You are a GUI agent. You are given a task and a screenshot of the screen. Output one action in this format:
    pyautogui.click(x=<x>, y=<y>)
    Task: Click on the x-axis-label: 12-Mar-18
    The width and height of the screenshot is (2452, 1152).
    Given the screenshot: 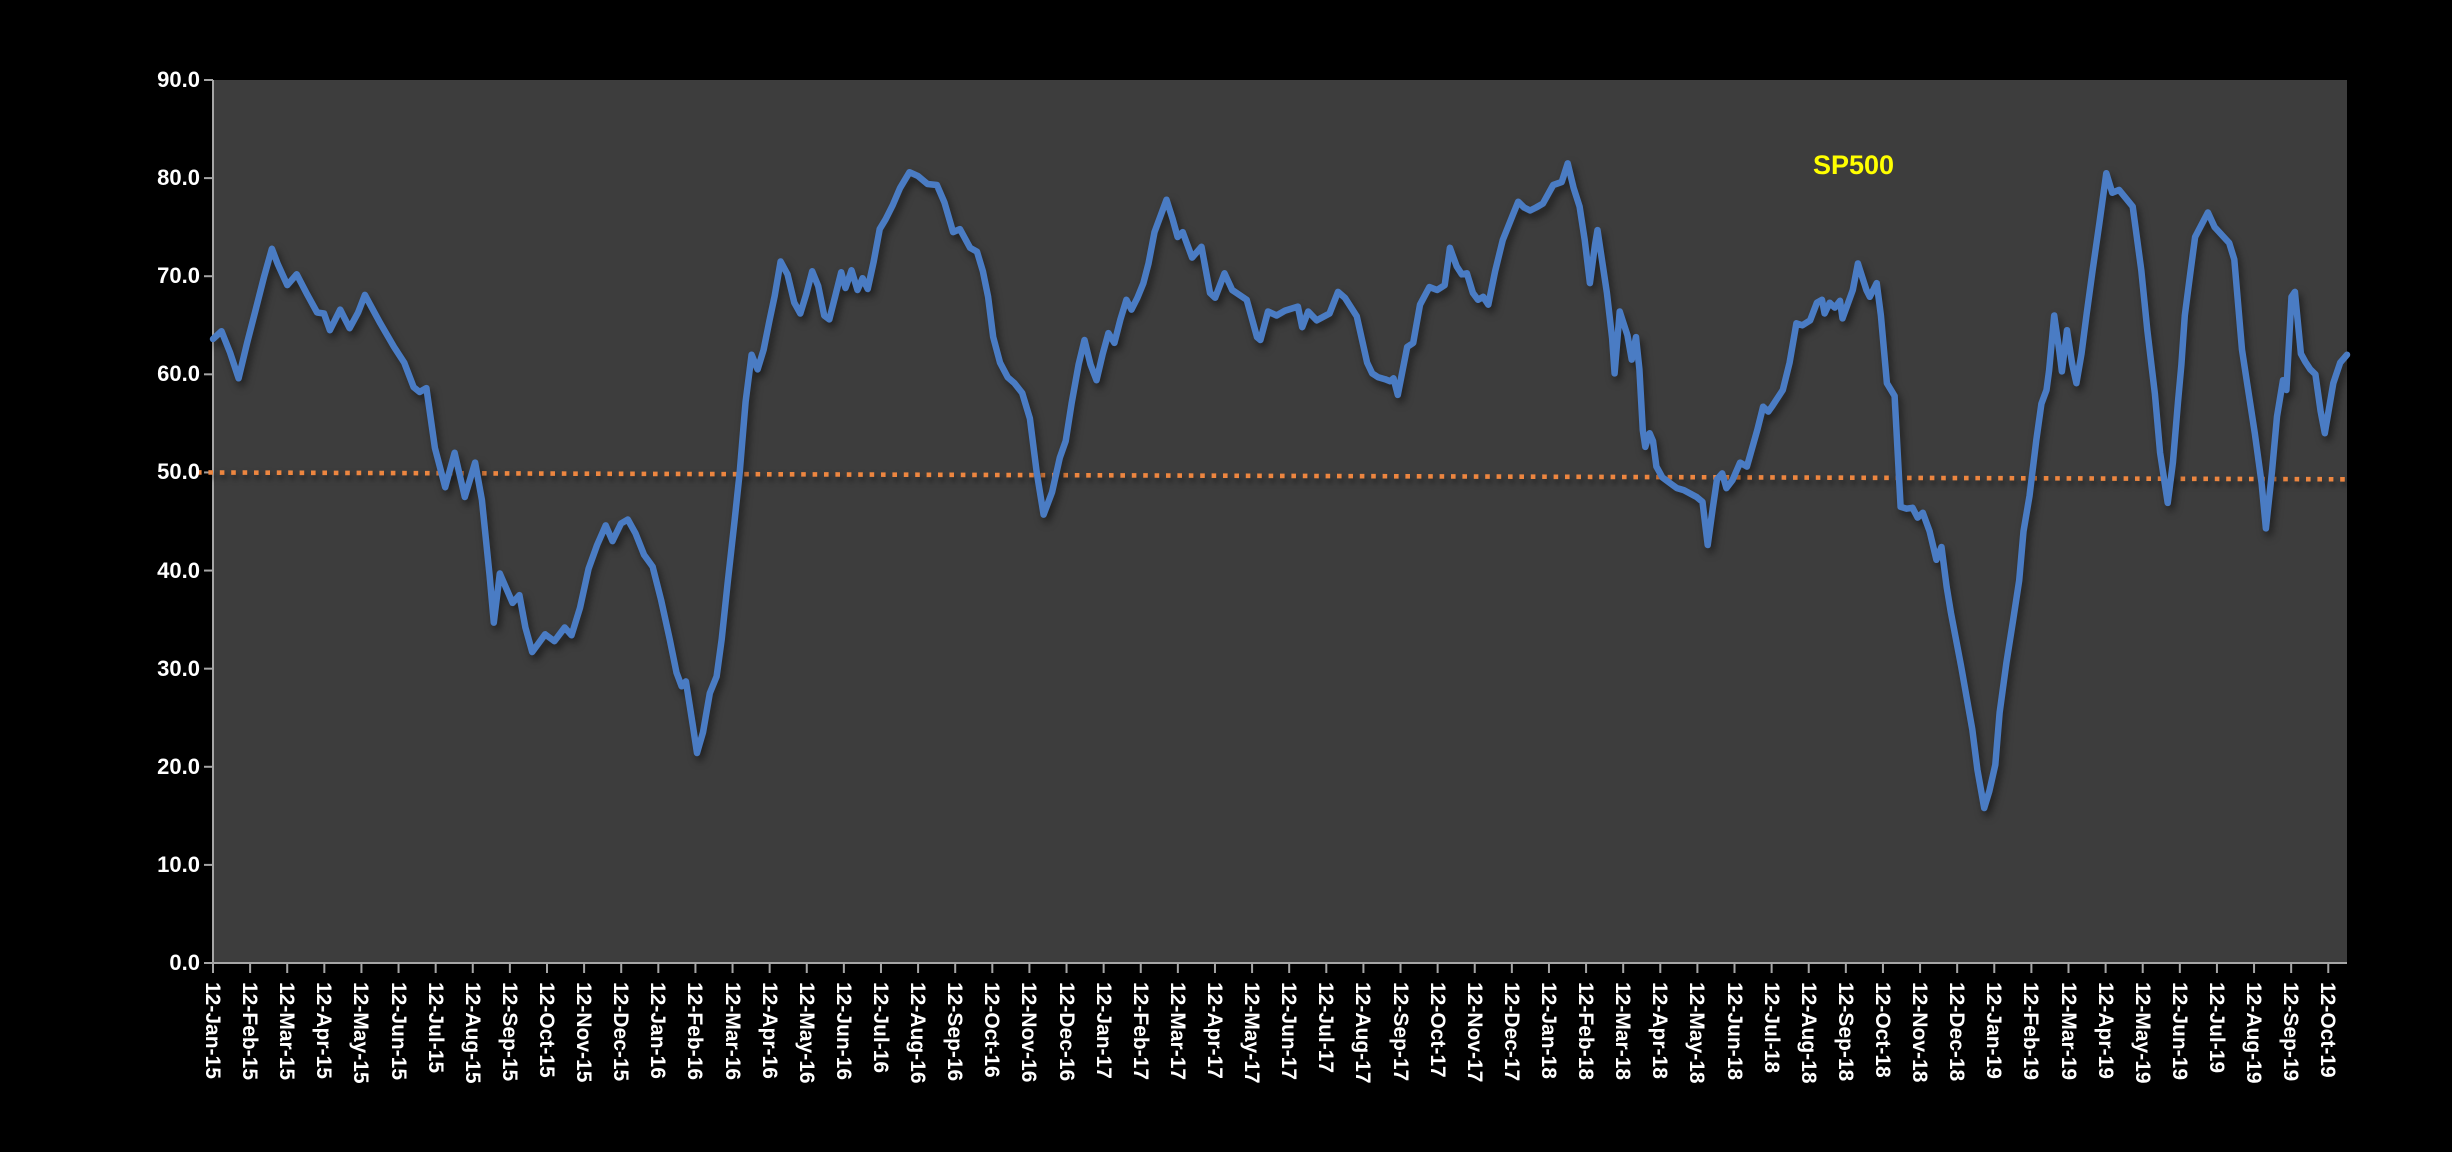 What is the action you would take?
    pyautogui.click(x=1623, y=1031)
    